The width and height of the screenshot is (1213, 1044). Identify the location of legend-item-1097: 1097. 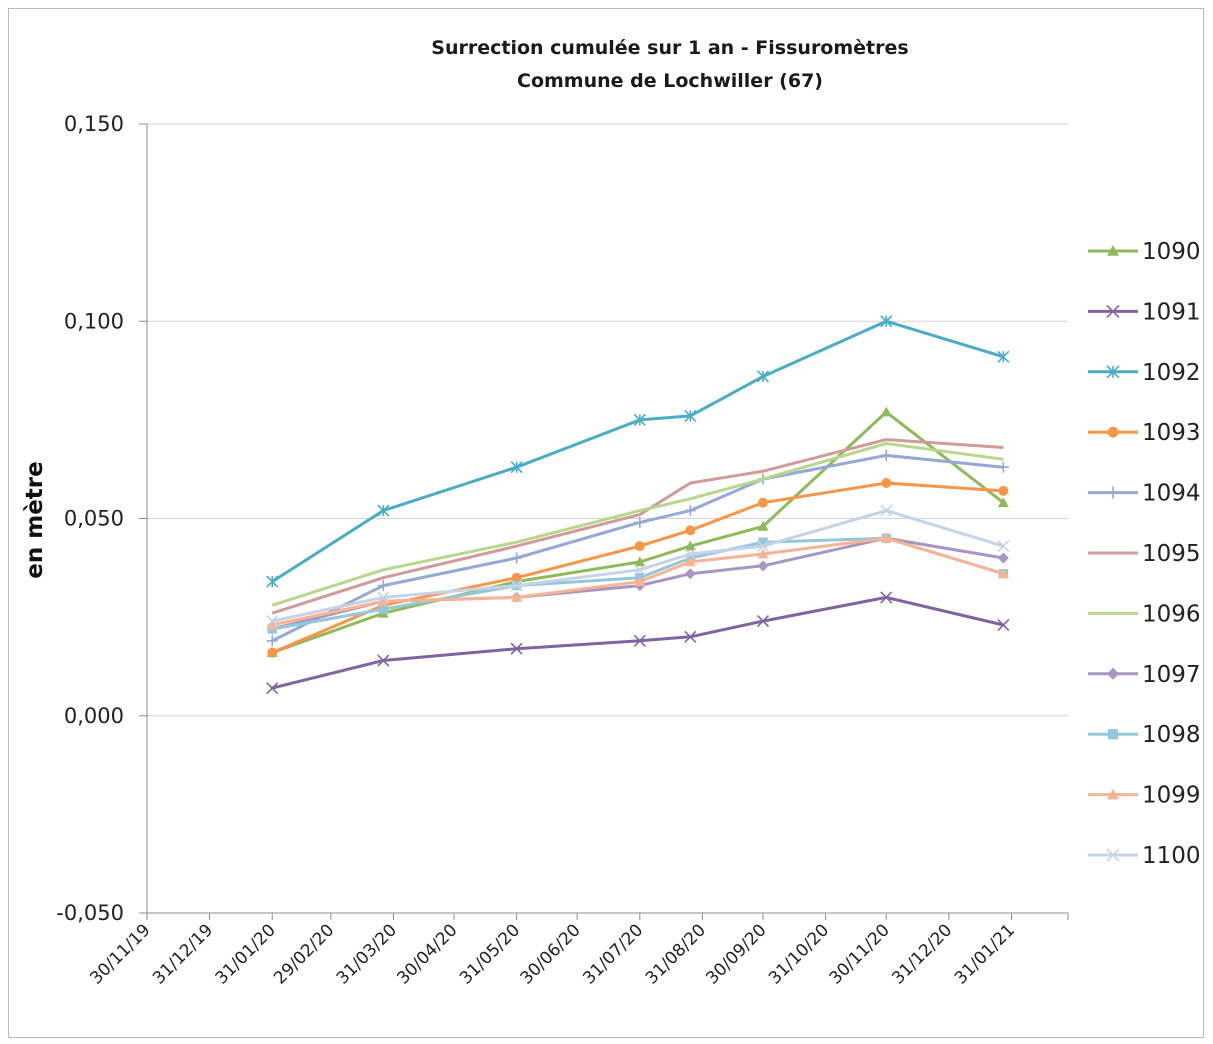
(1144, 675).